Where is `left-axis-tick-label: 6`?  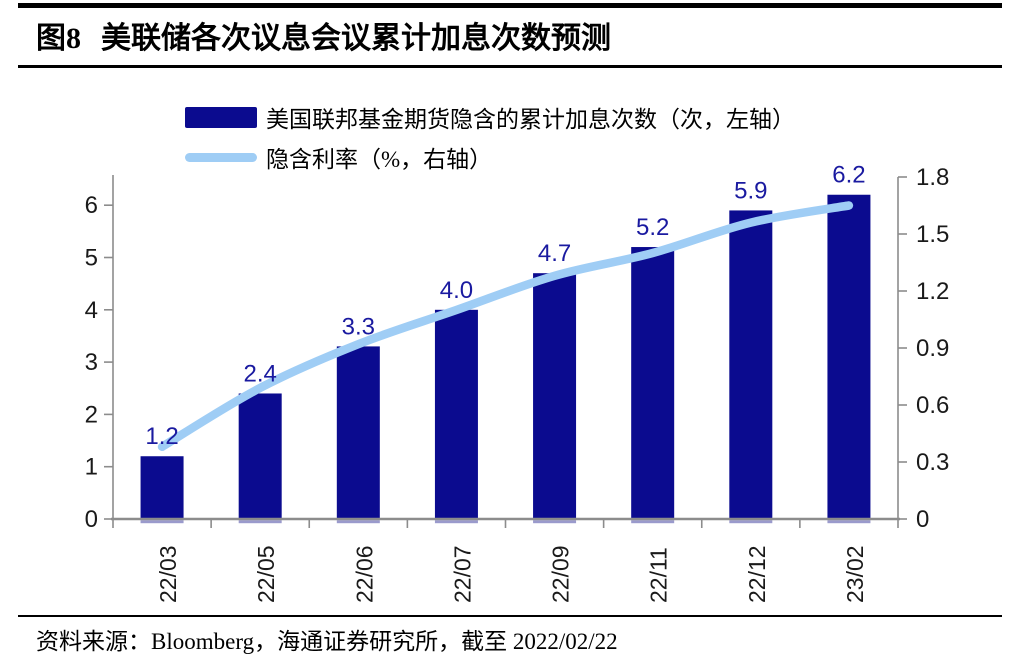
left-axis-tick-label: 6 is located at coordinates (91, 205).